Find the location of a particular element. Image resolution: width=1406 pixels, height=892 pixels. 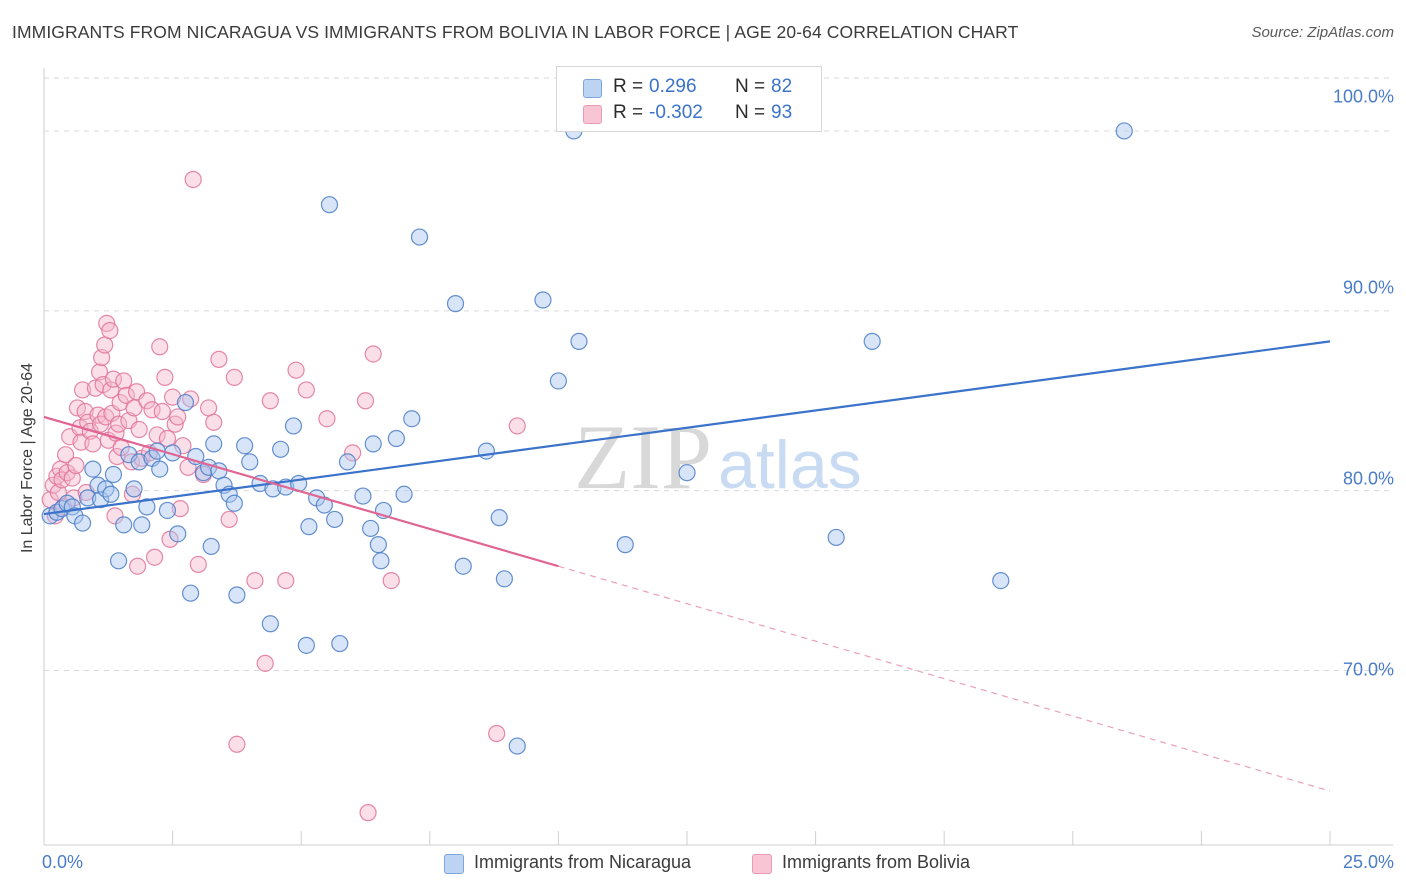

nicaragua-legend-swatch is located at coordinates (454, 864).